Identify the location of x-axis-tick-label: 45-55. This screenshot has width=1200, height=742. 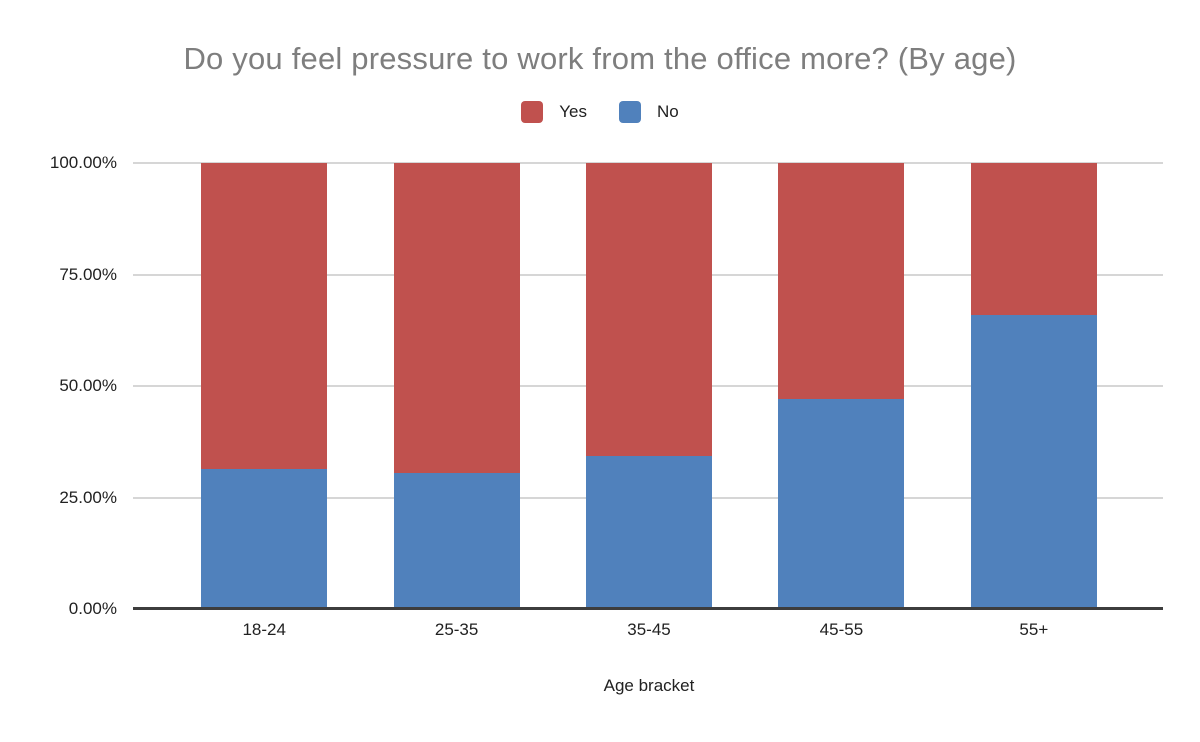
(841, 629).